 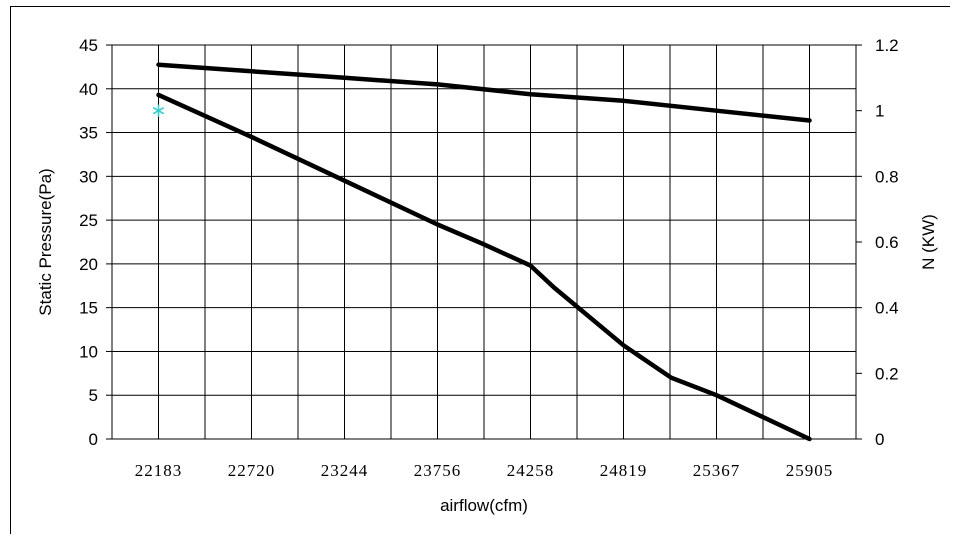 What do you see at coordinates (88, 176) in the screenshot?
I see `y-tick-label: 30` at bounding box center [88, 176].